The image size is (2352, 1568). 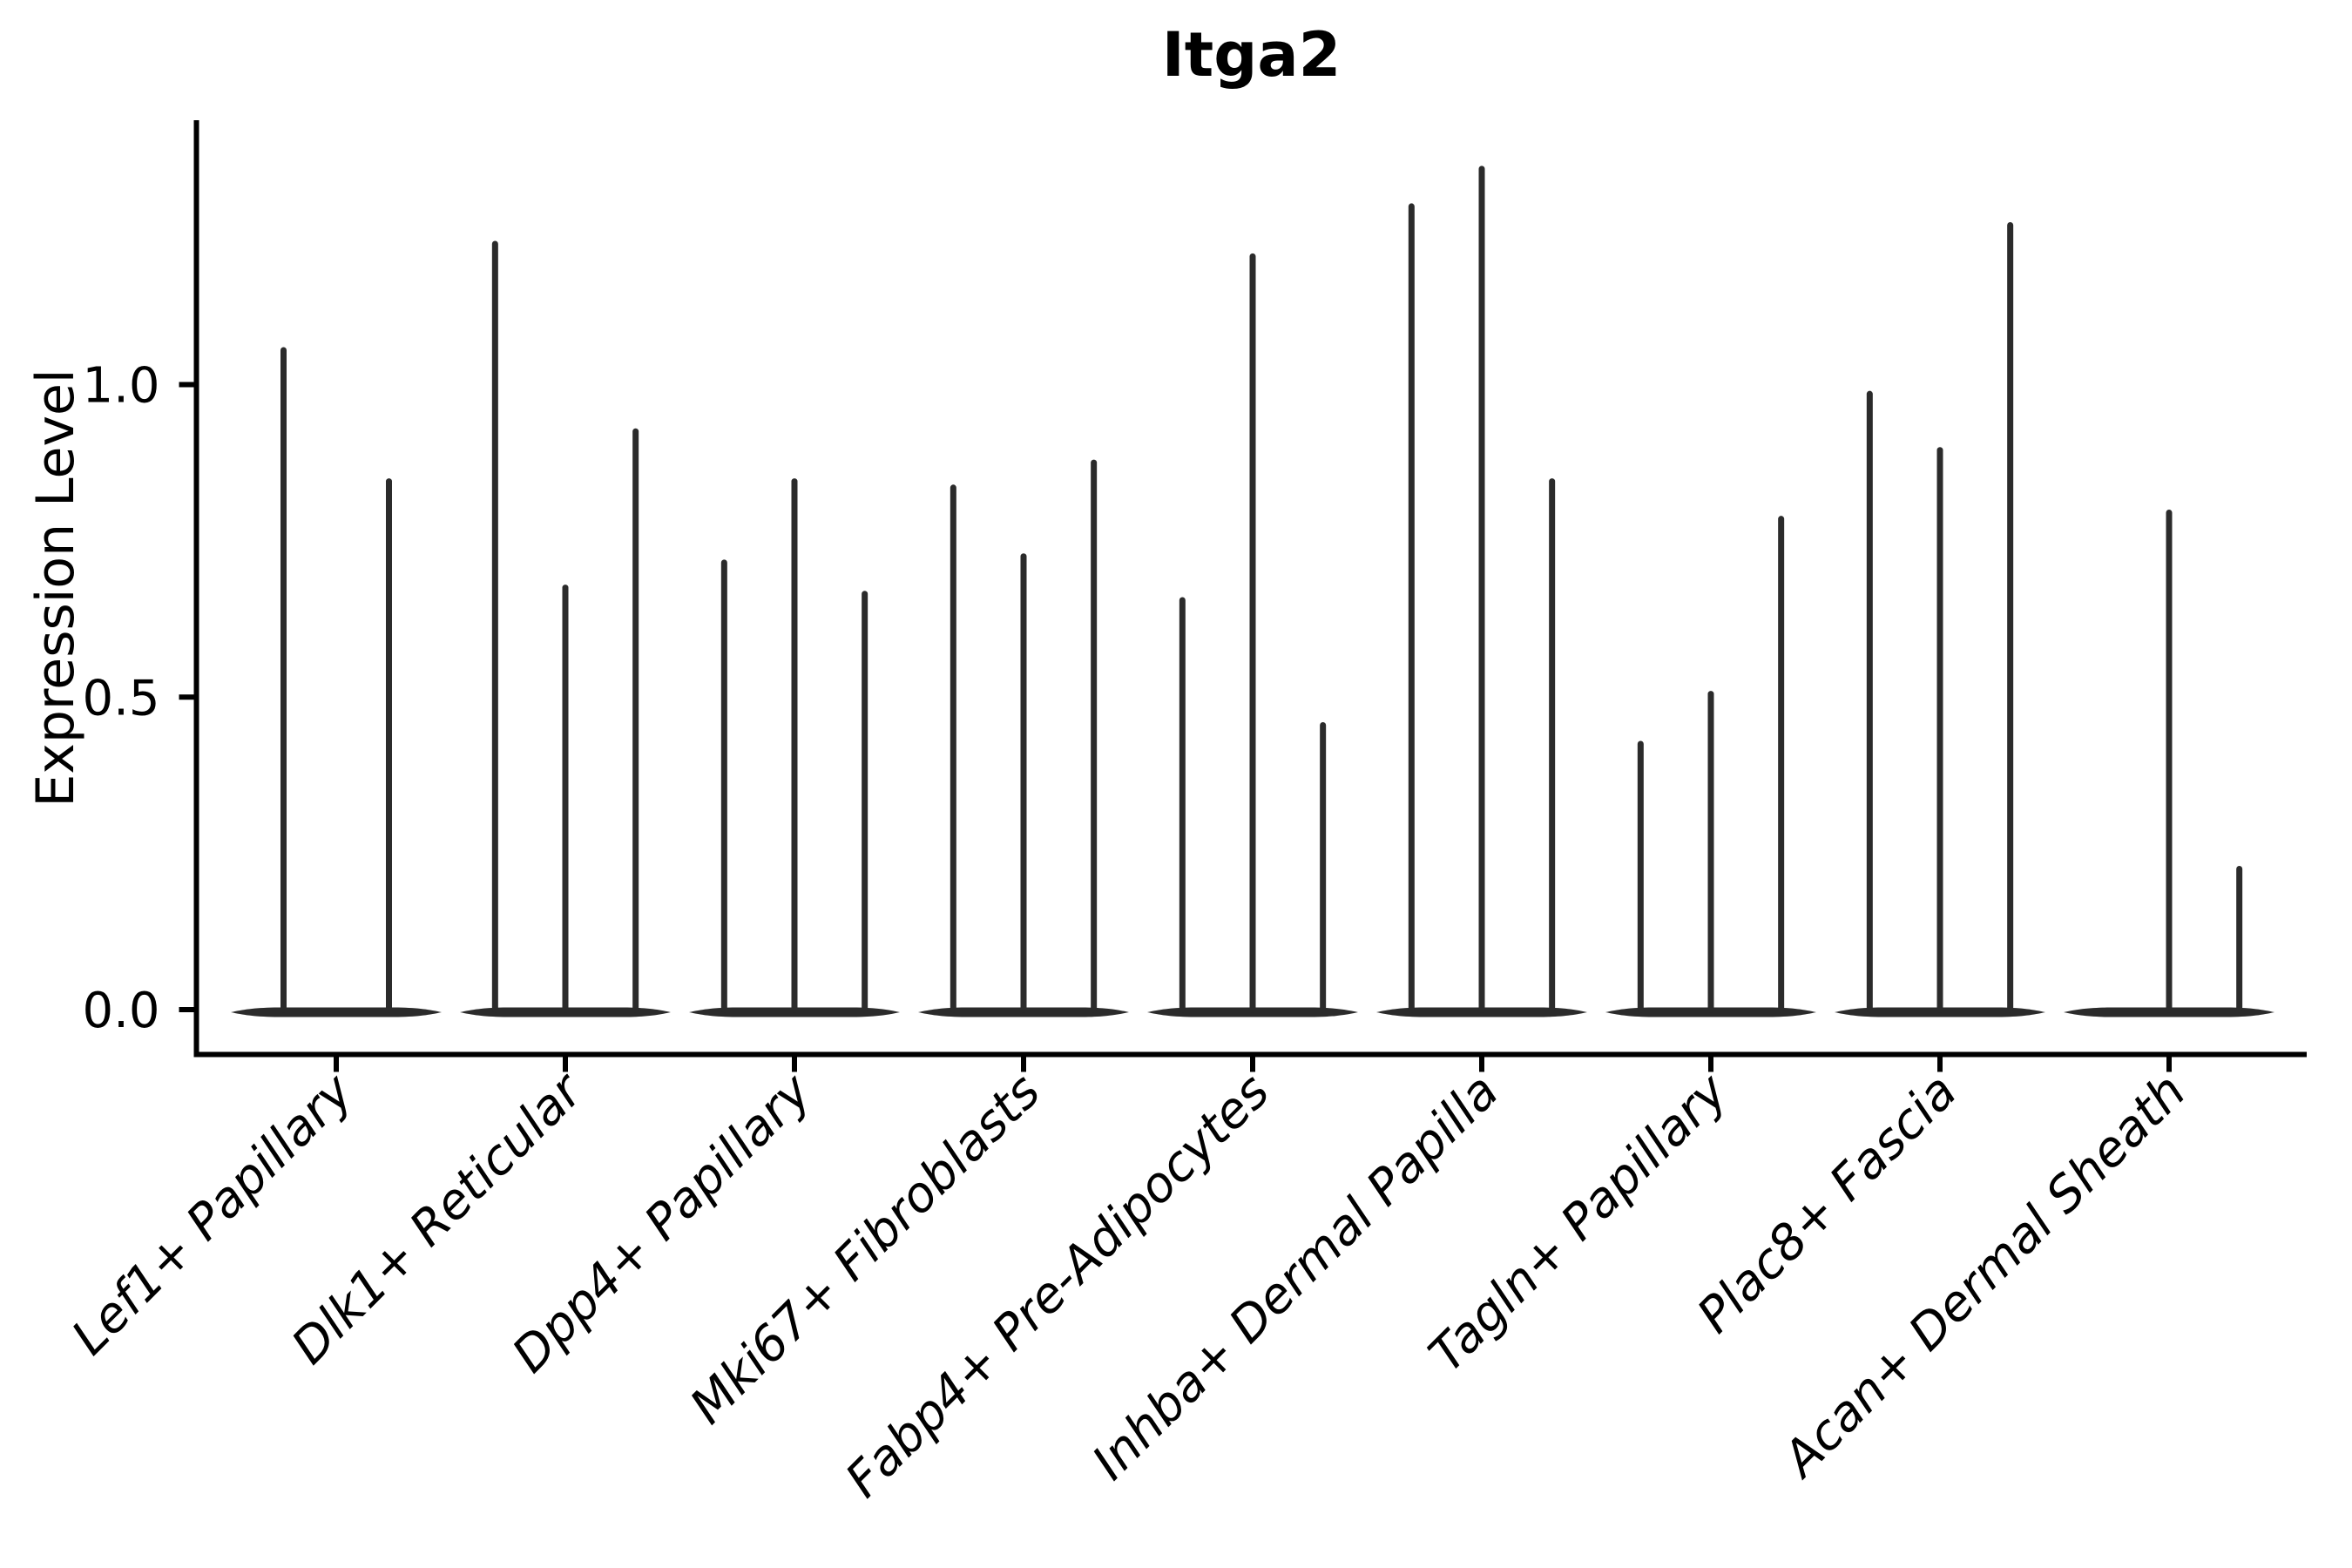 What do you see at coordinates (196, 589) in the screenshot?
I see `y-axis-spine` at bounding box center [196, 589].